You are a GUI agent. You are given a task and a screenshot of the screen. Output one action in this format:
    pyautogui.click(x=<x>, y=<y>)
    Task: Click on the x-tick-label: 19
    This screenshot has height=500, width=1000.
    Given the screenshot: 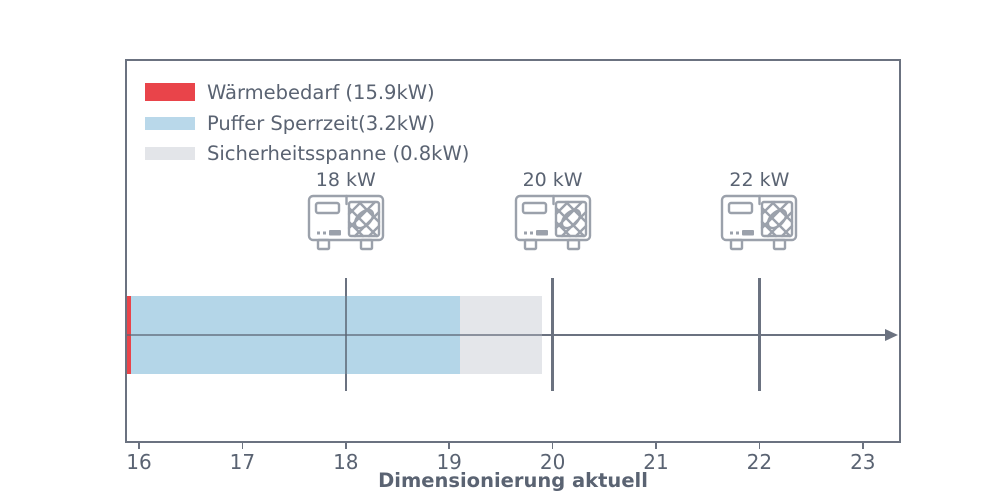 What is the action you would take?
    pyautogui.click(x=449, y=462)
    